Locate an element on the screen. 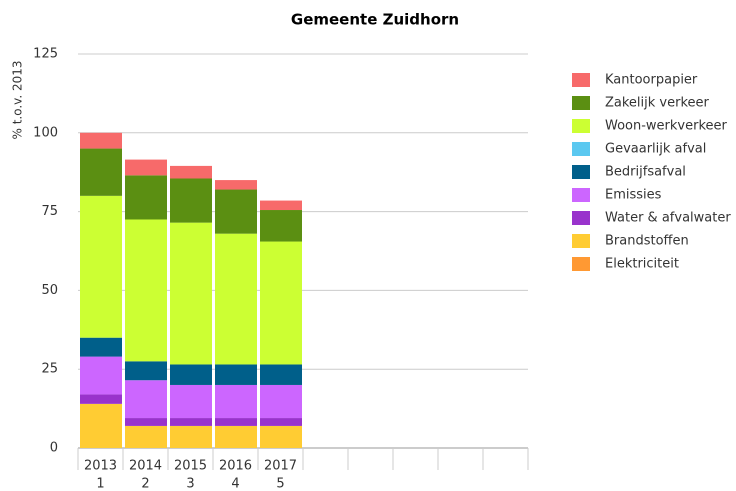  x-tick-label: 2017 is located at coordinates (280, 466).